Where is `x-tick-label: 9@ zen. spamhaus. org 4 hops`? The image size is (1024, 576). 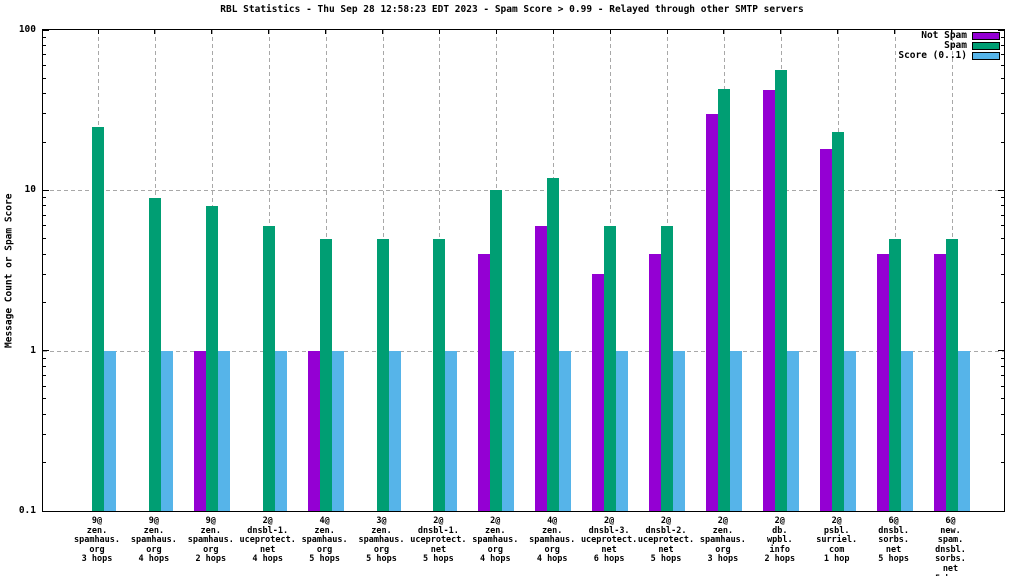 x-tick-label: 9@ zen. spamhaus. org 4 hops is located at coordinates (153, 540).